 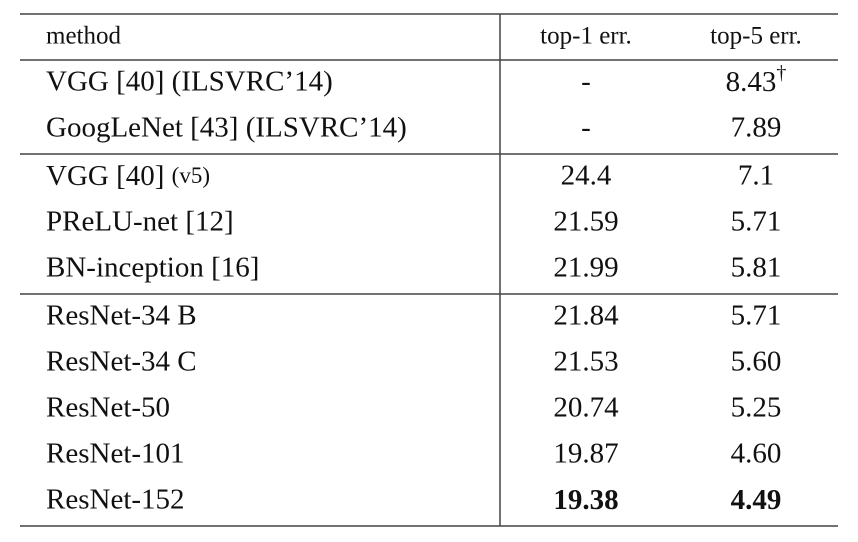 I want to click on method-cell: ResNet-34 C, so click(x=121, y=362).